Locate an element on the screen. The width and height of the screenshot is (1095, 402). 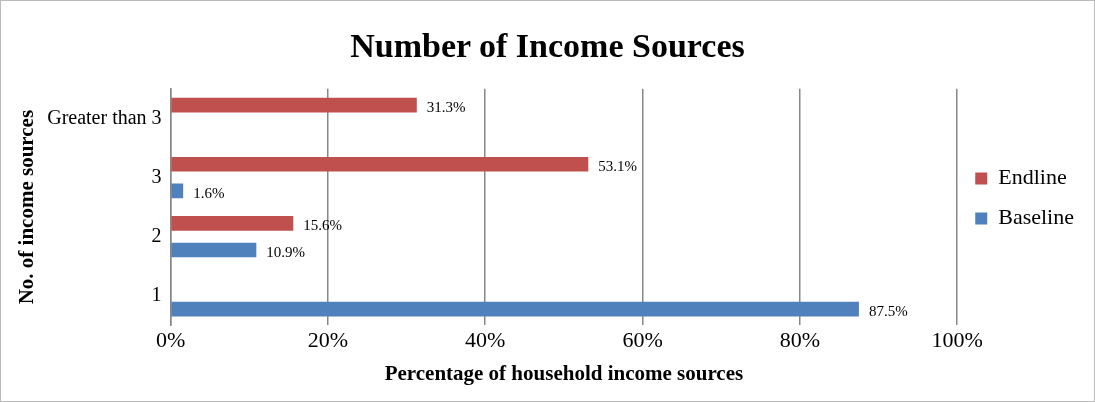
data-label: 87.5% is located at coordinates (888, 311).